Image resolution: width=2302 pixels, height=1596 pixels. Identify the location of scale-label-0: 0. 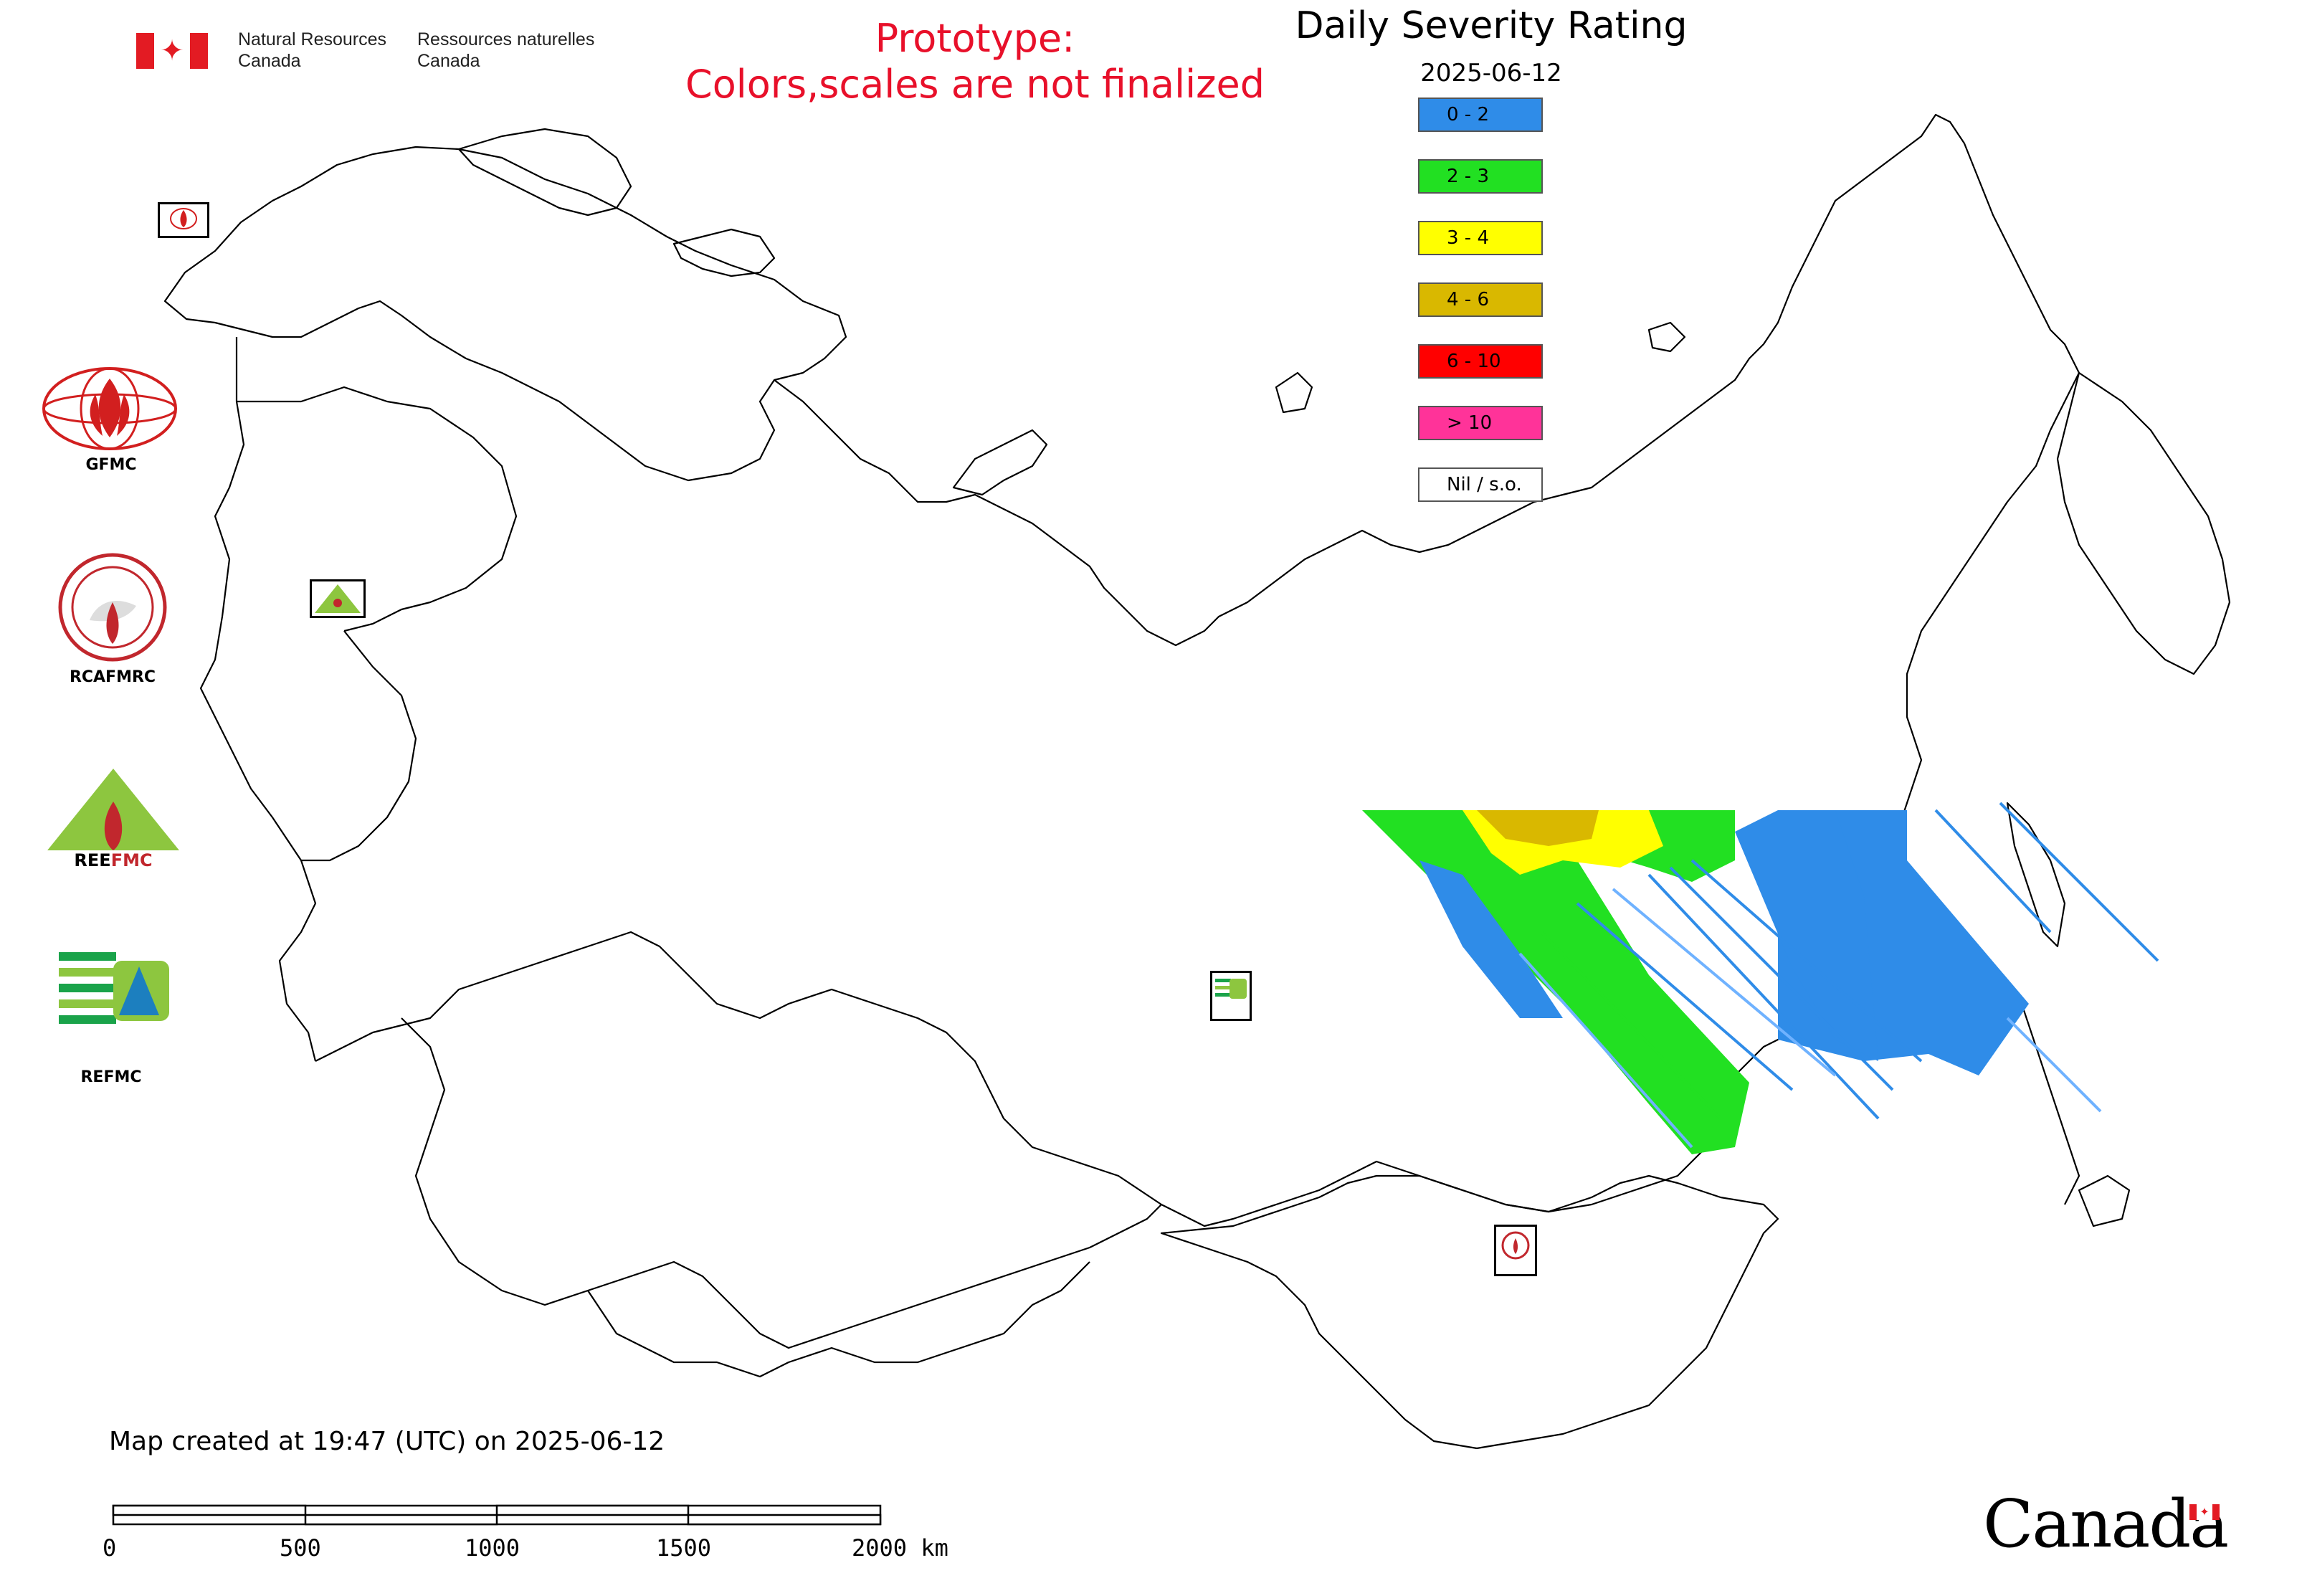
(110, 1548).